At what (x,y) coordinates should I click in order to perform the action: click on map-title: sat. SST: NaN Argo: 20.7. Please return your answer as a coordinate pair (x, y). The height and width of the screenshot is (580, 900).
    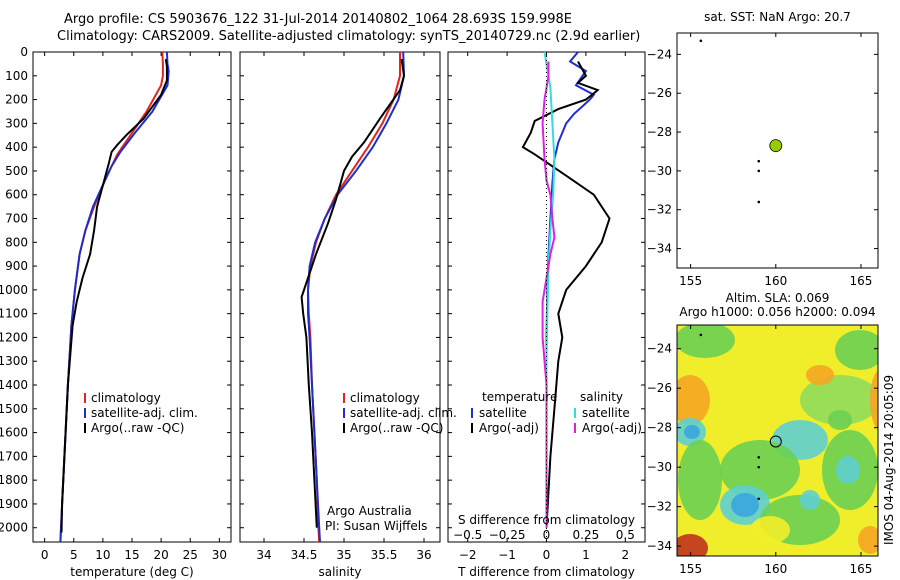
    Looking at the image, I should click on (777, 17).